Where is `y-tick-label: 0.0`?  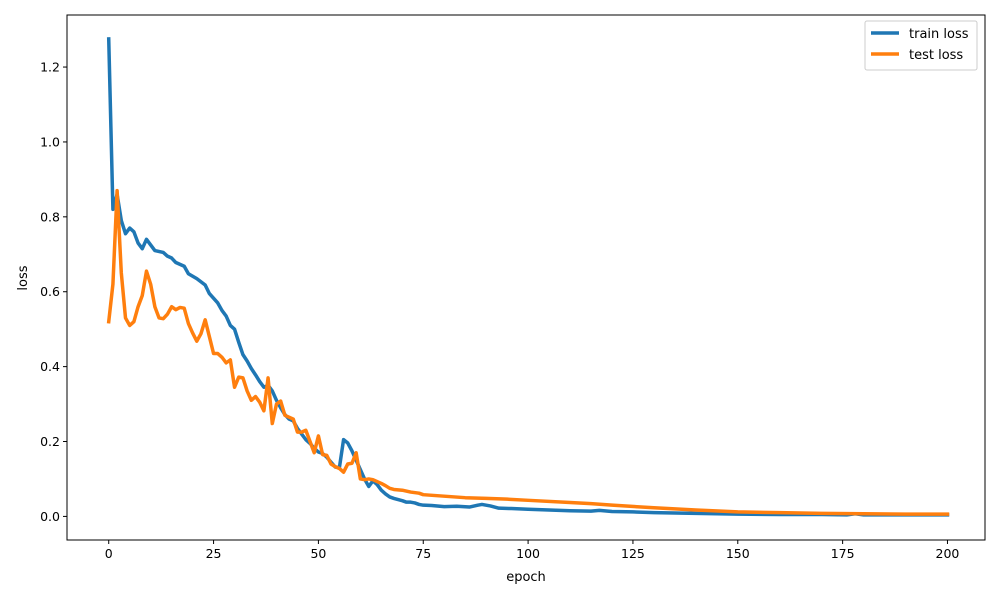 y-tick-label: 0.0 is located at coordinates (50, 516).